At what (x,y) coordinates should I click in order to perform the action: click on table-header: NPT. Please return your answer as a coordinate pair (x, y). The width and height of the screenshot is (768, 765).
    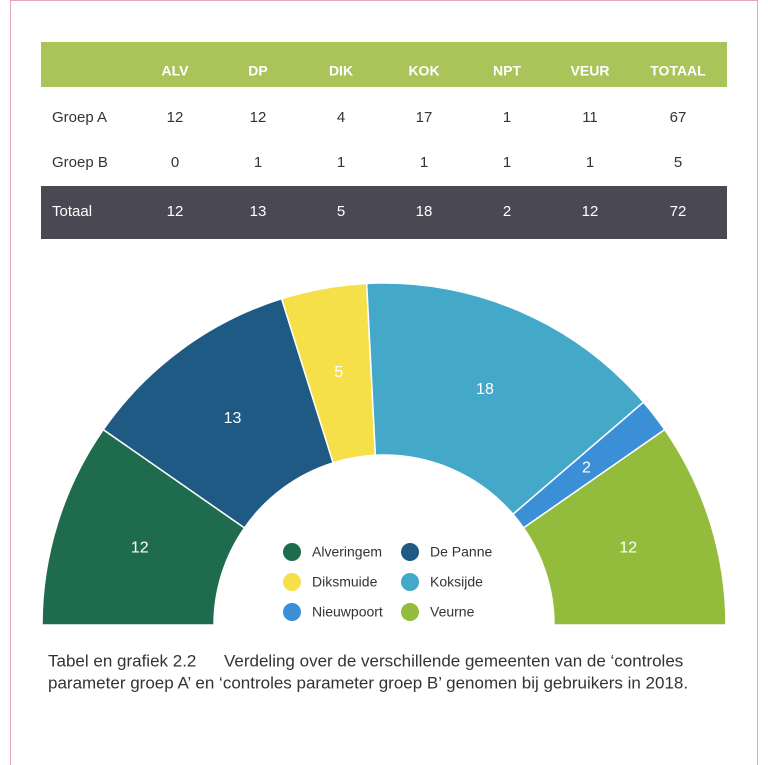
    Looking at the image, I should click on (507, 71).